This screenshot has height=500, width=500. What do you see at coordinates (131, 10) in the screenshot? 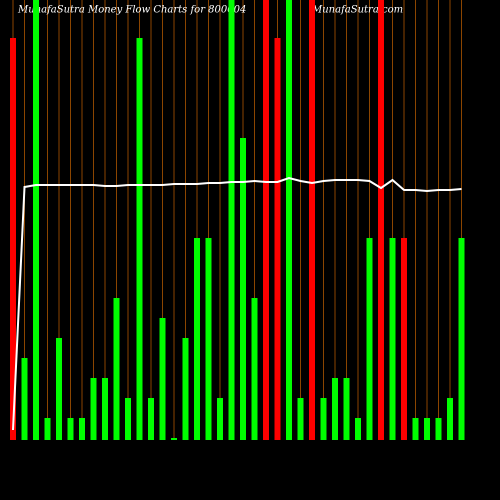
I see `chart-title: MunafaSutra Money Flow Charts for 800604` at bounding box center [131, 10].